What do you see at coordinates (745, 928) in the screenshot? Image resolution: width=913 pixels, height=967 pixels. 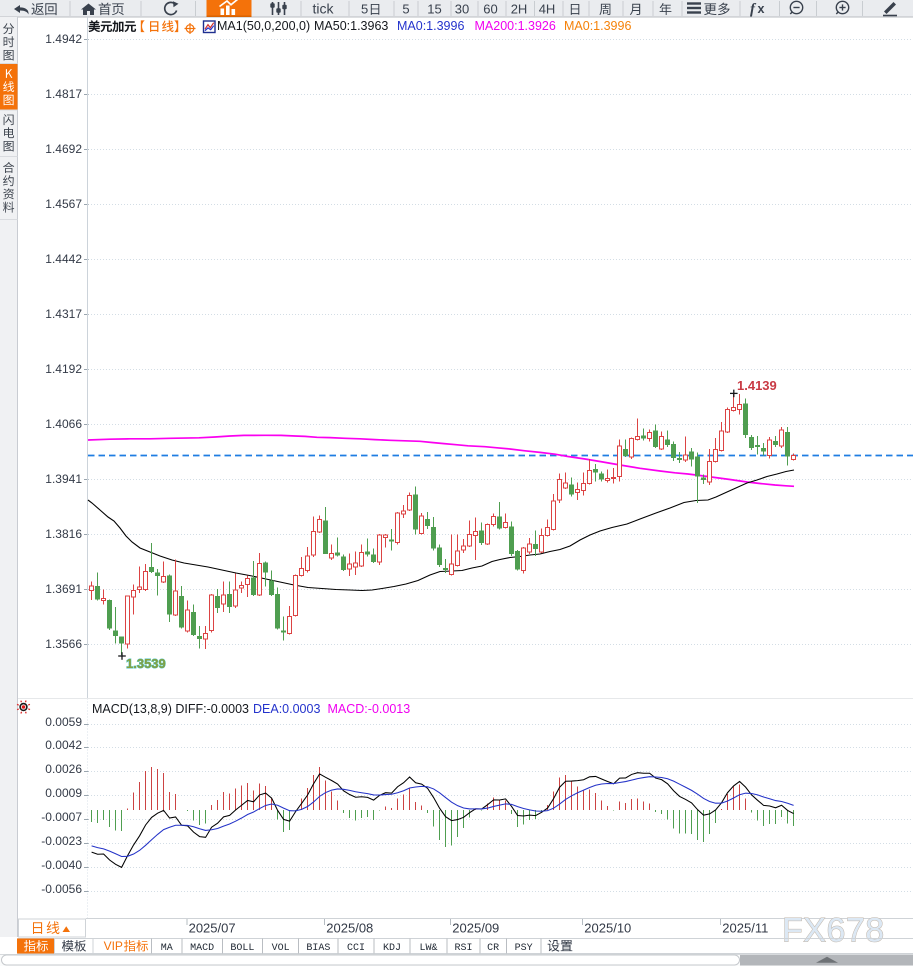 I see `svg-text: 2025/11` at bounding box center [745, 928].